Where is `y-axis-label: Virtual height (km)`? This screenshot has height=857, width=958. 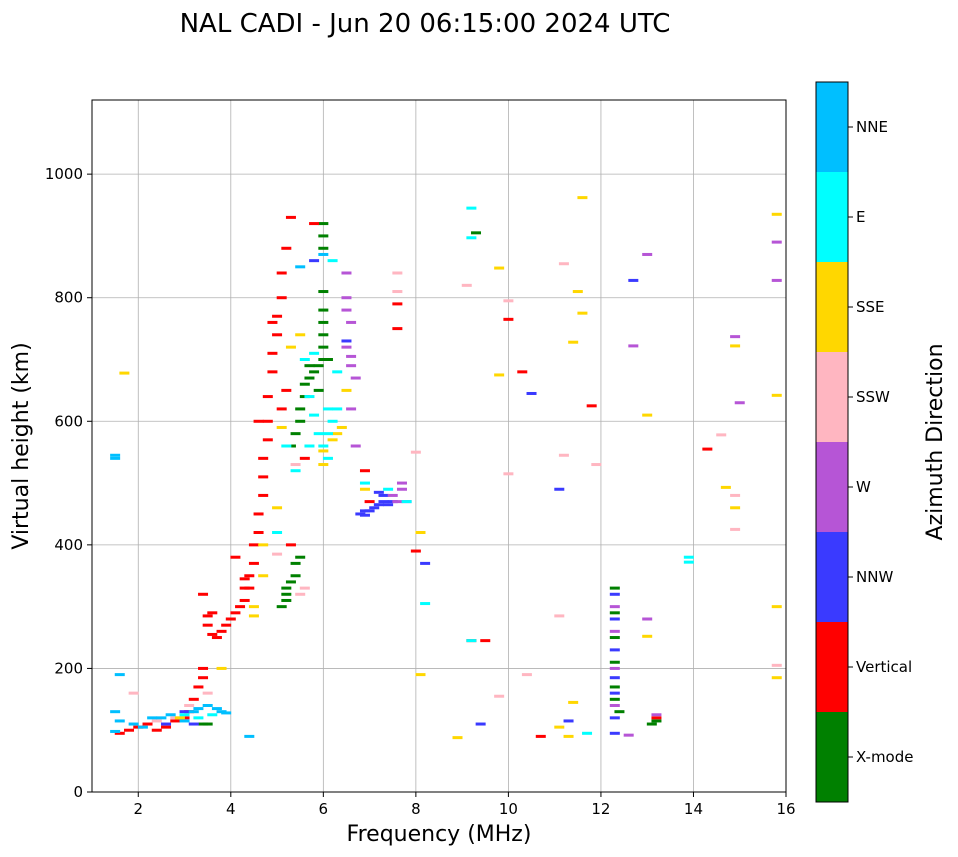
y-axis-label: Virtual height (km) is located at coordinates (21, 445).